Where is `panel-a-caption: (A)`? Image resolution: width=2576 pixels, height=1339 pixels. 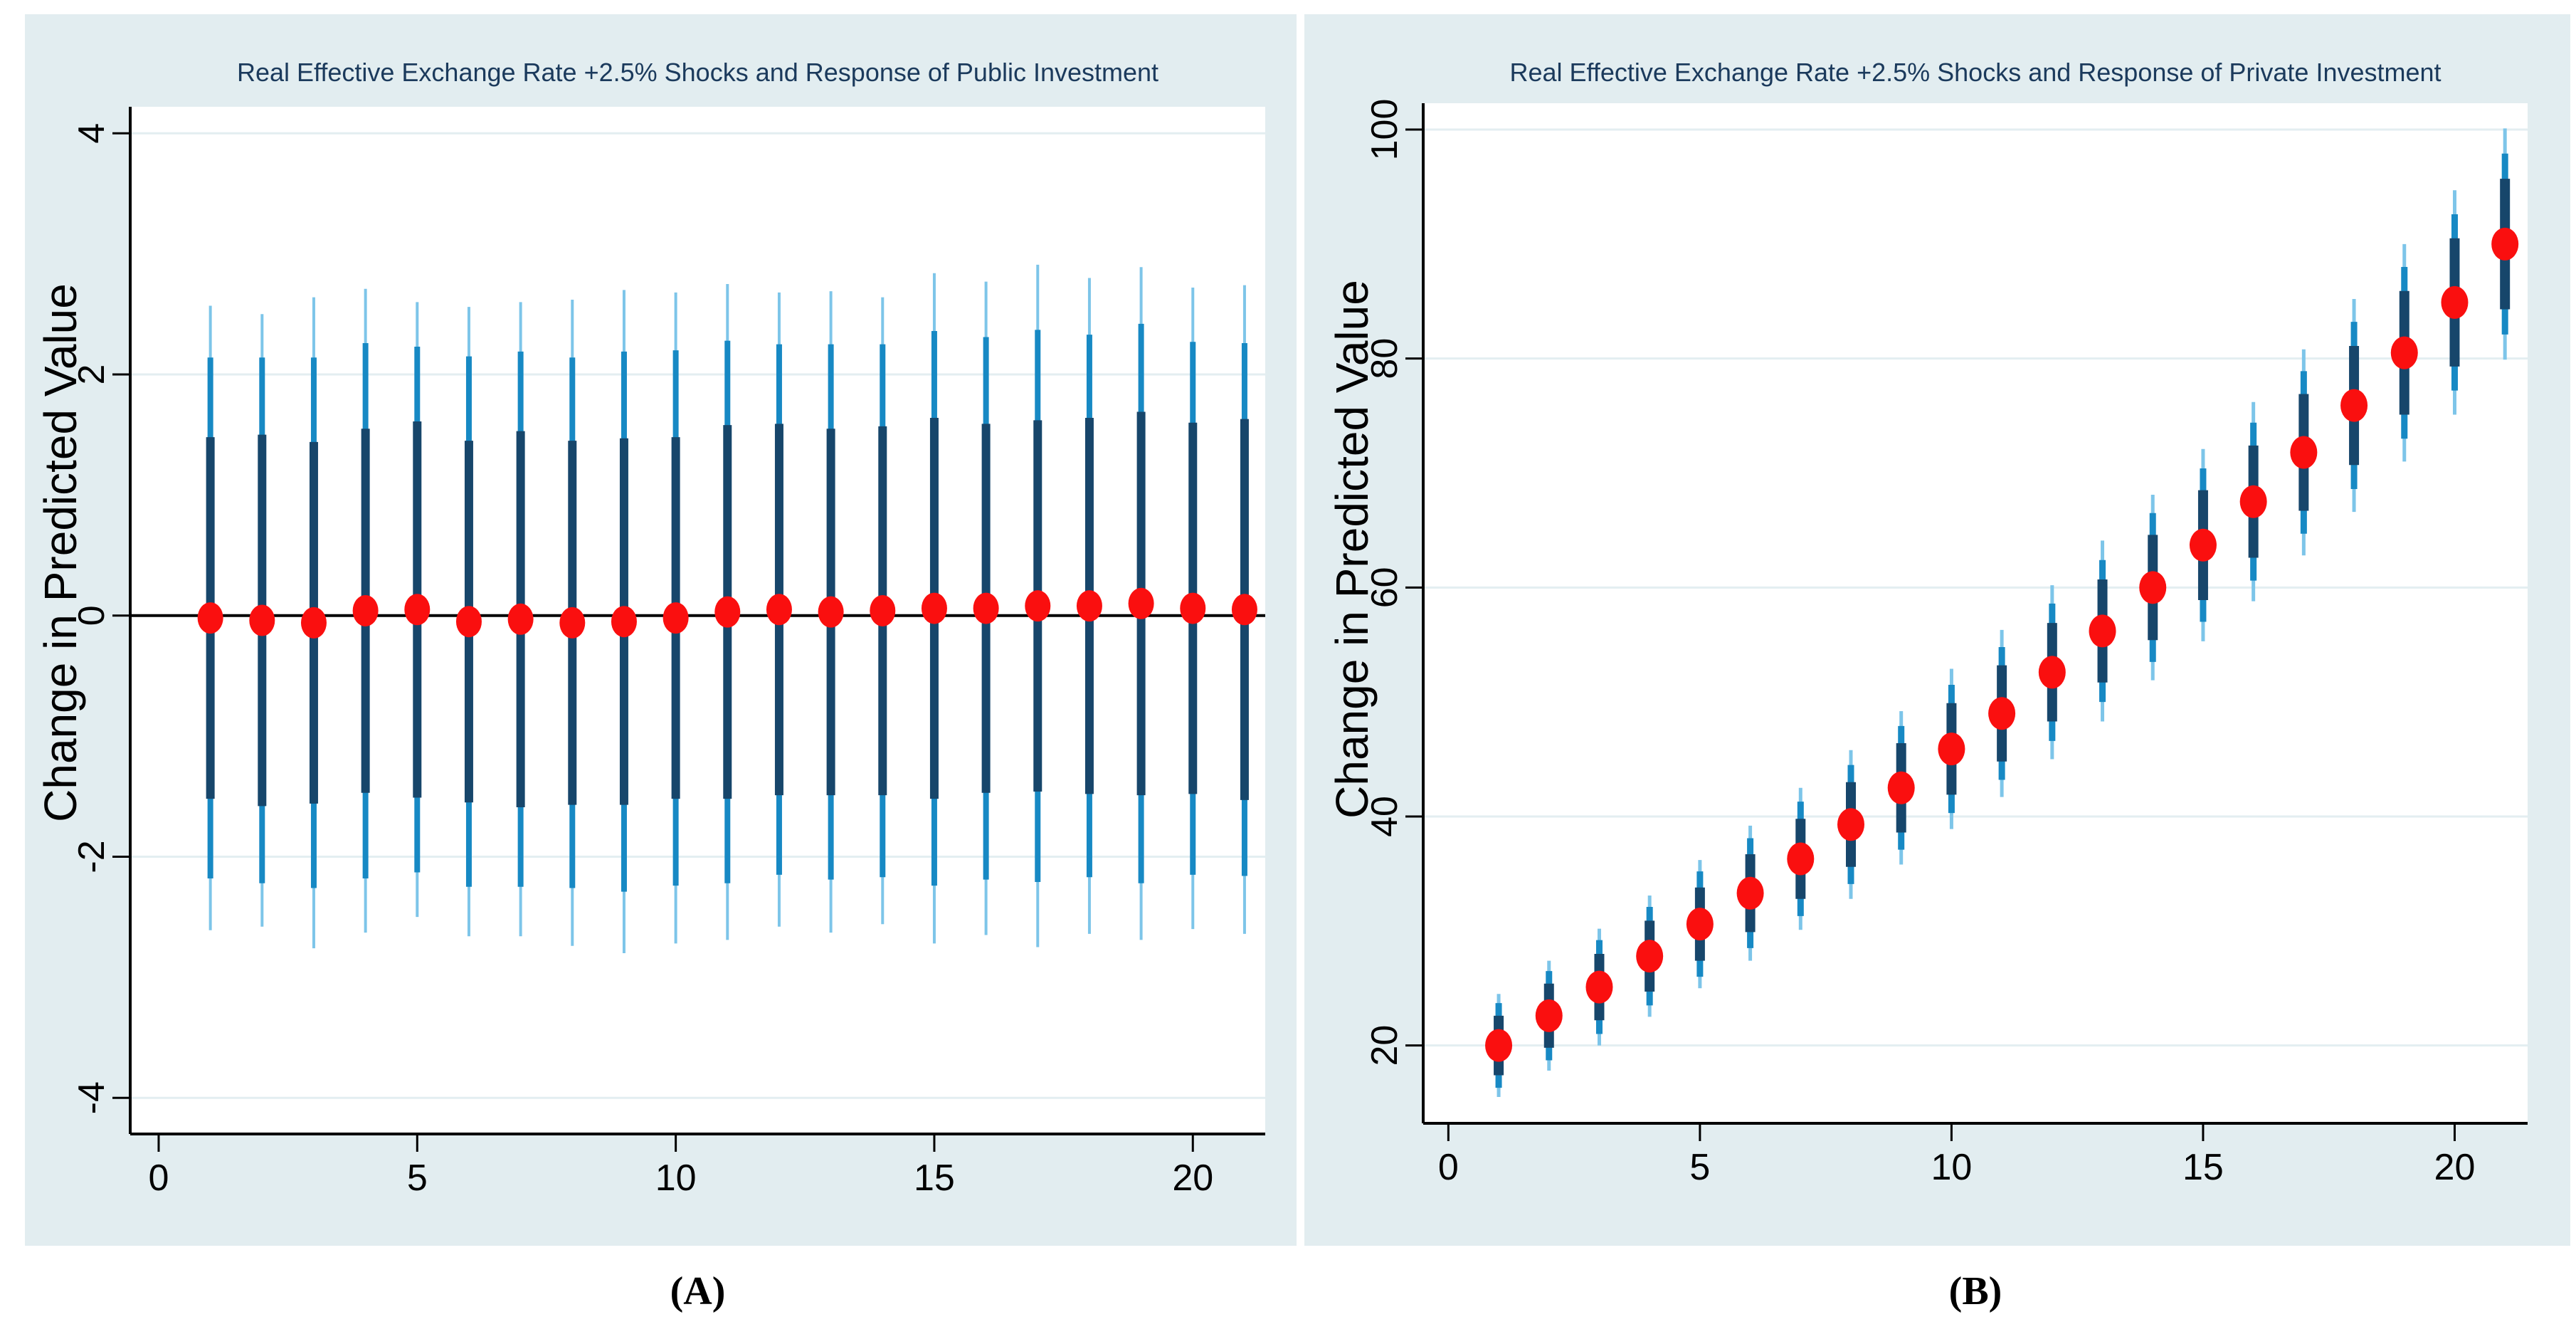
panel-a-caption: (A) is located at coordinates (698, 1291).